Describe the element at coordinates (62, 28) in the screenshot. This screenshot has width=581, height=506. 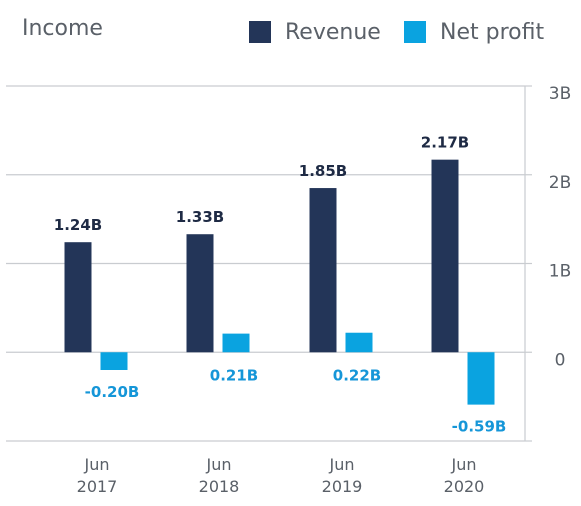
I see `chart-title: Income` at that location.